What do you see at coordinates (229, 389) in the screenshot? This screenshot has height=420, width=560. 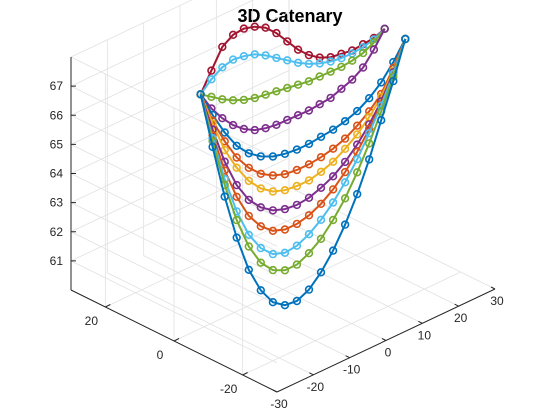 I see `y-tick-label: -20` at bounding box center [229, 389].